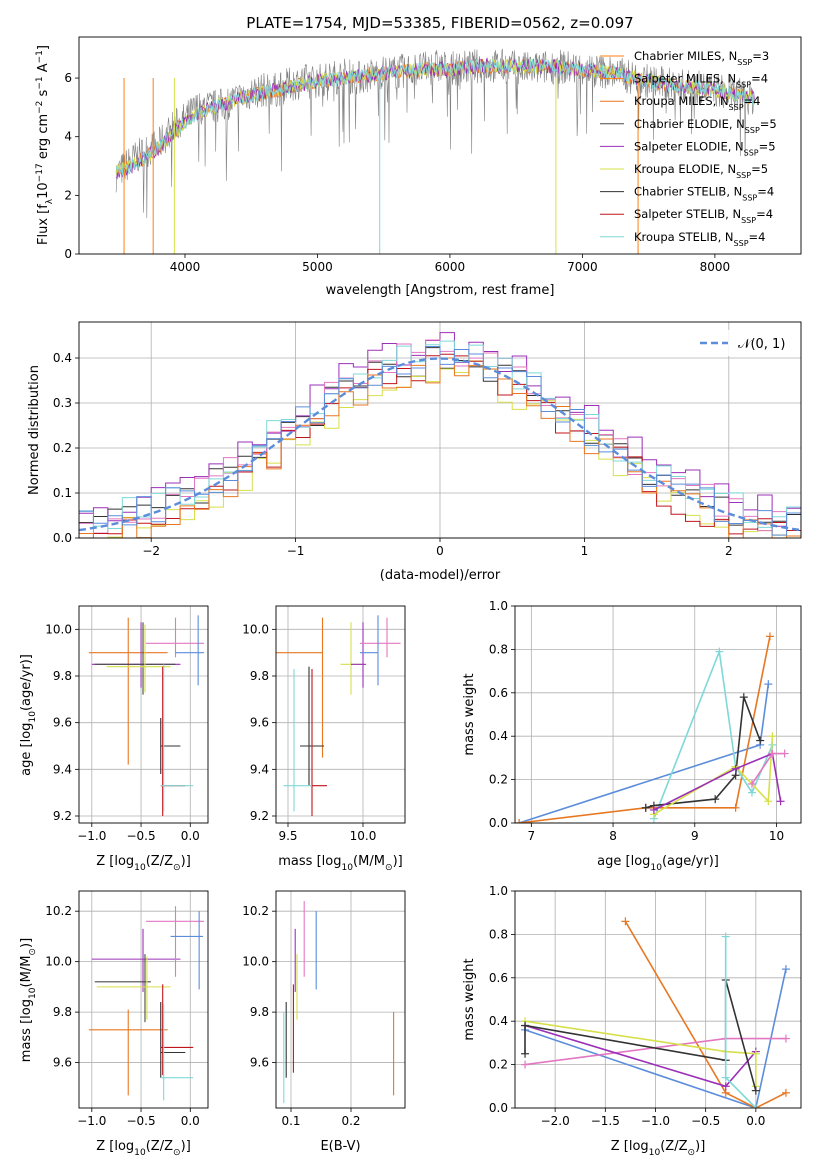 The height and width of the screenshot is (1170, 819). What do you see at coordinates (62, 493) in the screenshot?
I see `y-tick-label: 0.1` at bounding box center [62, 493].